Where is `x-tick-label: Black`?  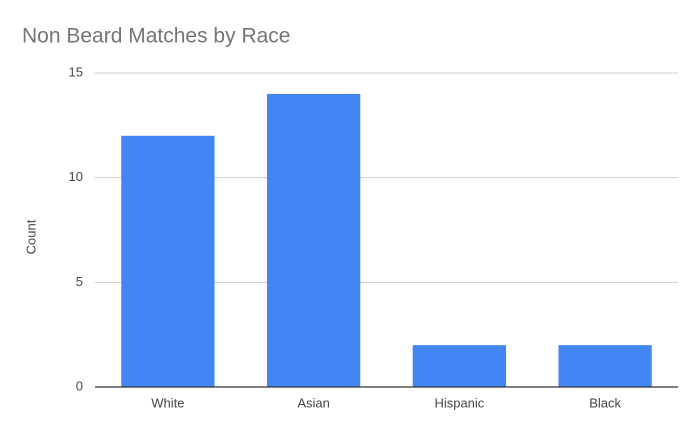 x-tick-label: Black is located at coordinates (605, 402).